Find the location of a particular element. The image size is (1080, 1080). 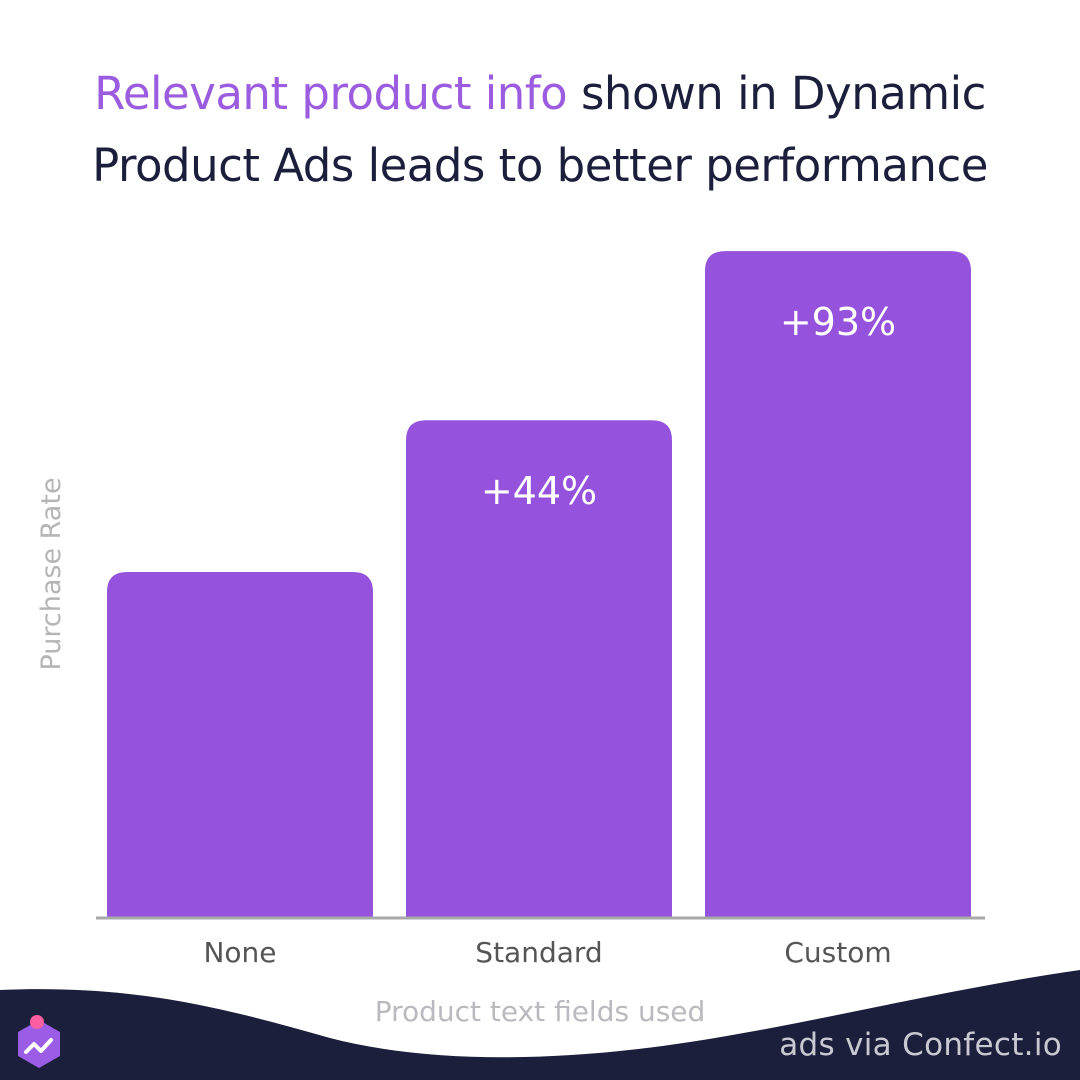

footer-background is located at coordinates (540, 1025).